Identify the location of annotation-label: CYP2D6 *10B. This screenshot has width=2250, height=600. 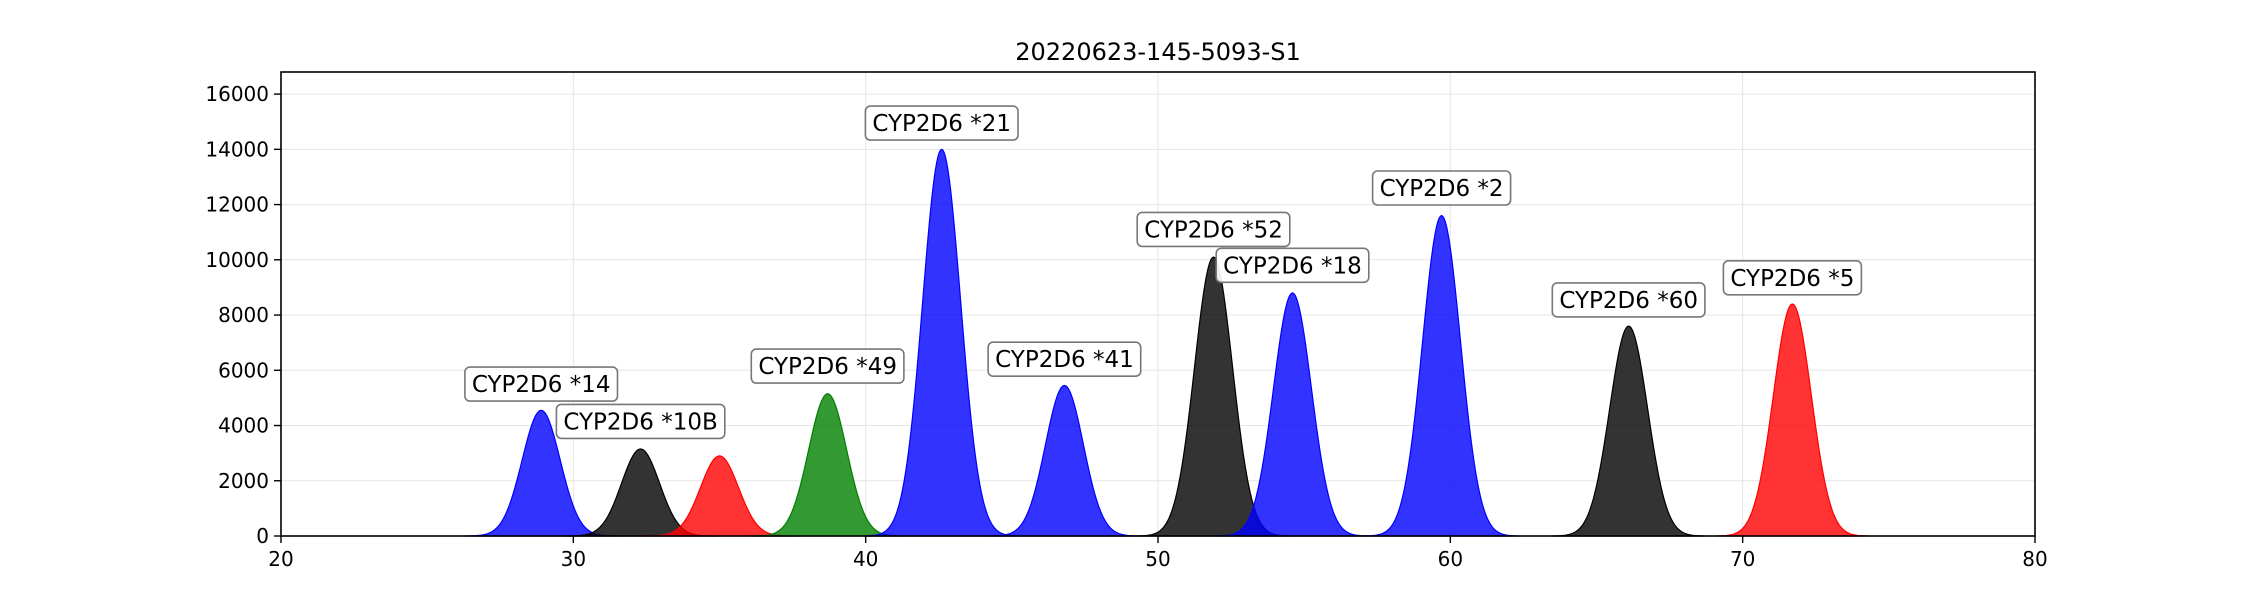
(640, 422).